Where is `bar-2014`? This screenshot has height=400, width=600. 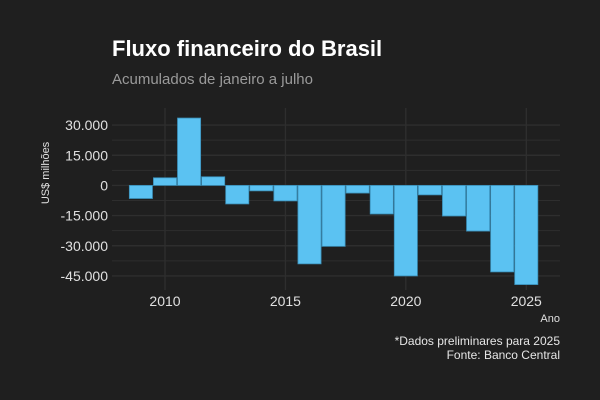
bar-2014 is located at coordinates (261, 188).